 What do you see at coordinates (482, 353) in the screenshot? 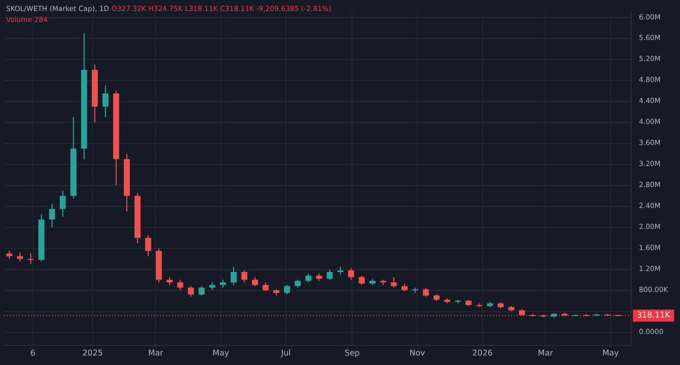
I see `x-tick-label: 2026` at bounding box center [482, 353].